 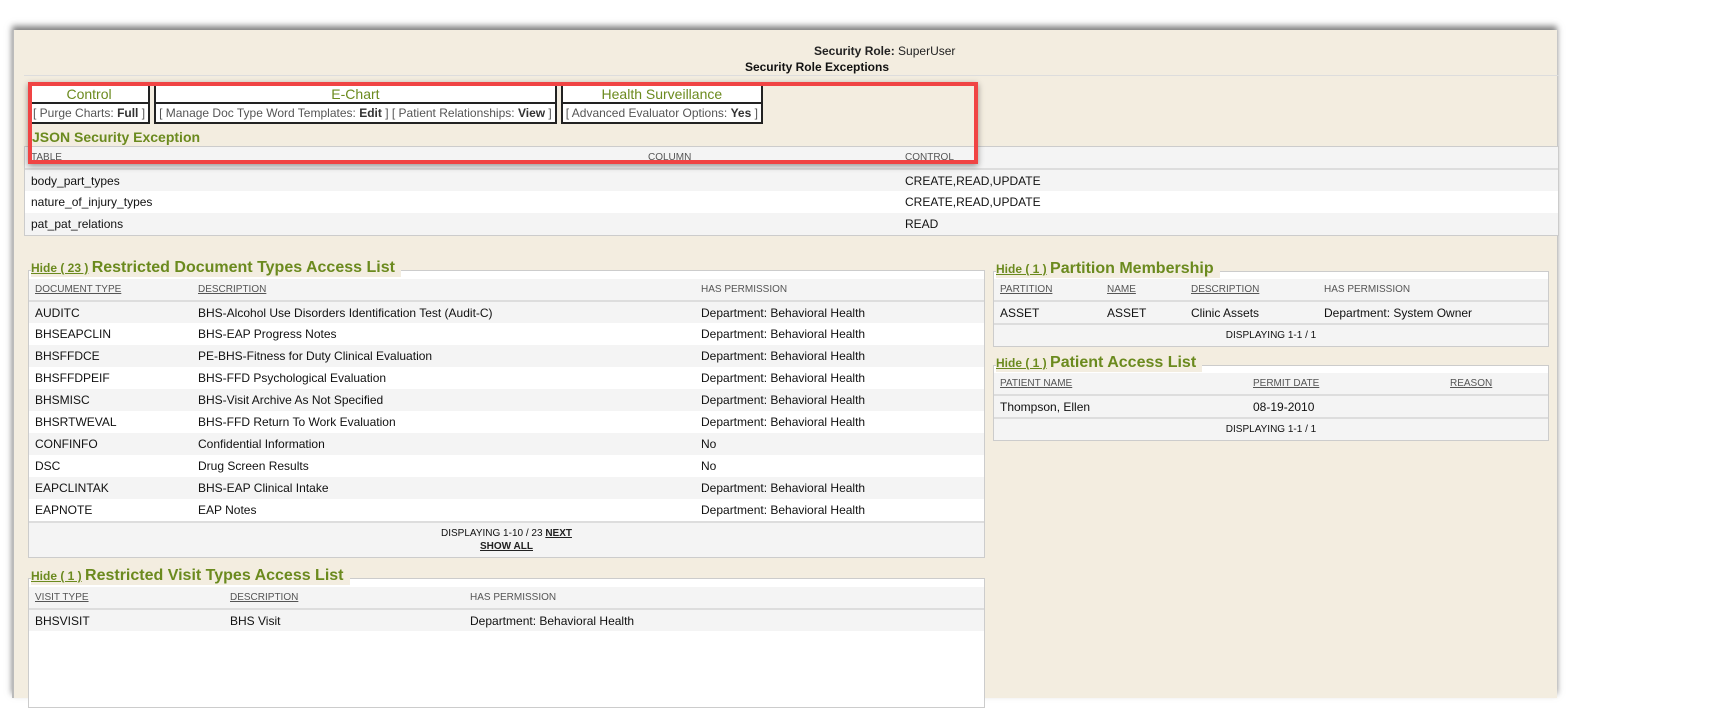 I want to click on cell: body_part_types, so click(x=333, y=180).